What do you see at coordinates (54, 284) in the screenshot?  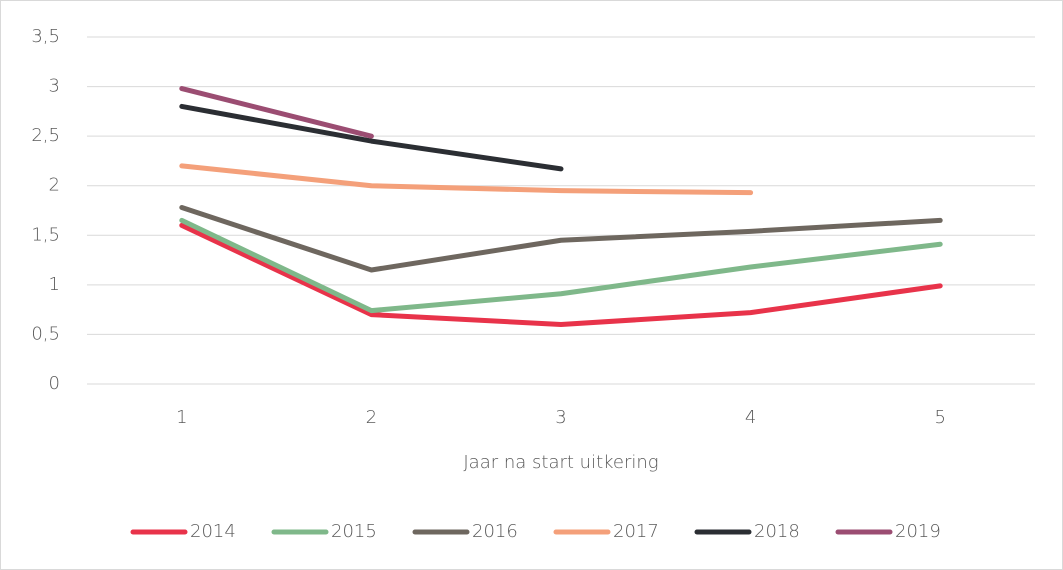 I see `y-tick-label: 1` at bounding box center [54, 284].